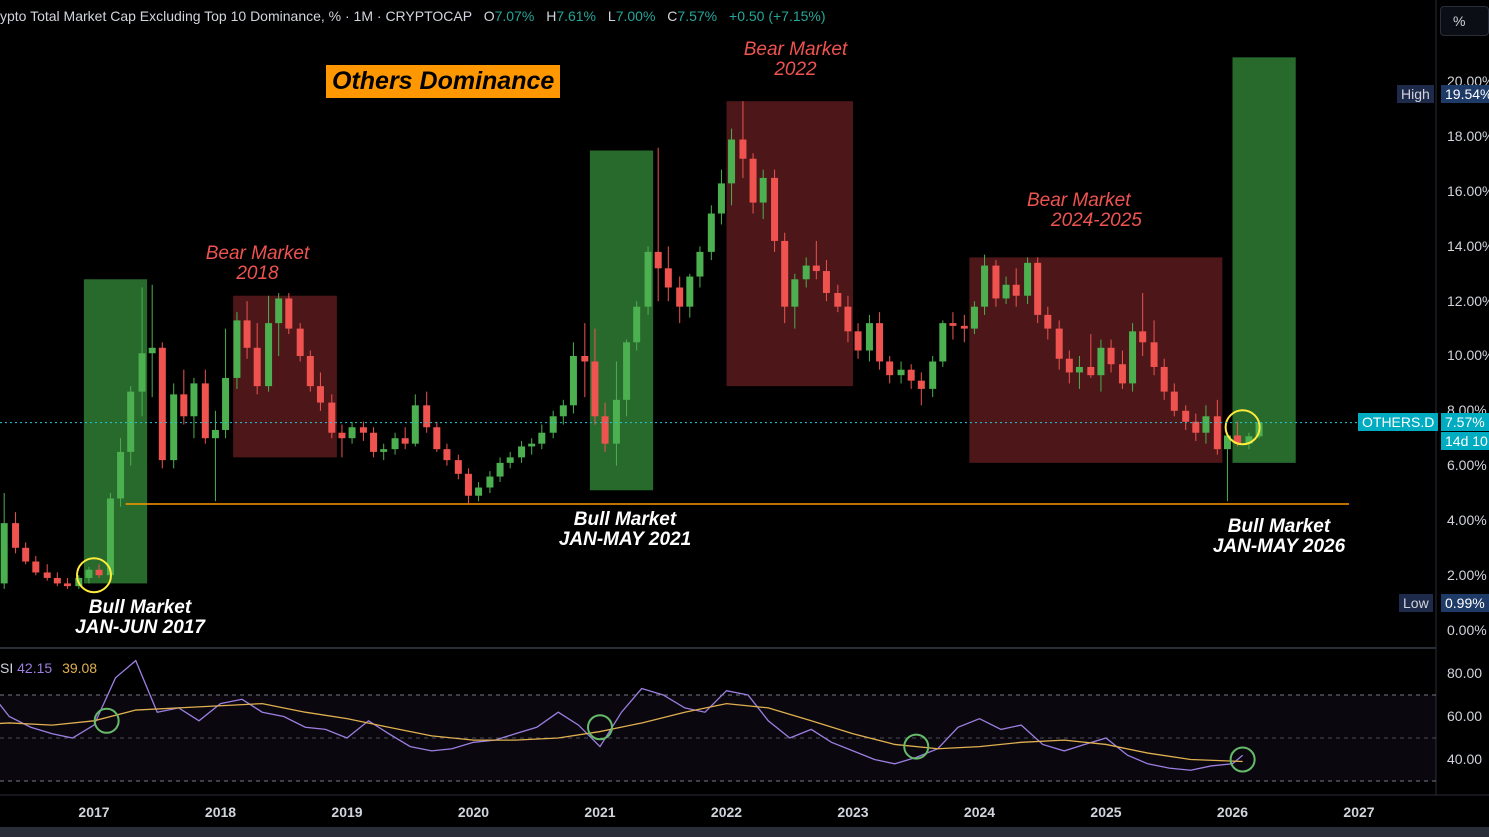  Describe the element at coordinates (1465, 759) in the screenshot. I see `rsi-tick: 40.00` at that location.